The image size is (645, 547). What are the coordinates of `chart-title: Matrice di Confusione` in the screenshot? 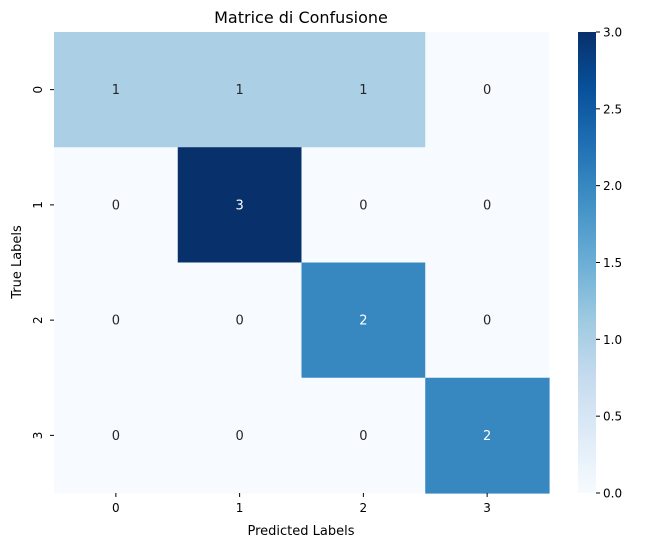 It's located at (301, 17).